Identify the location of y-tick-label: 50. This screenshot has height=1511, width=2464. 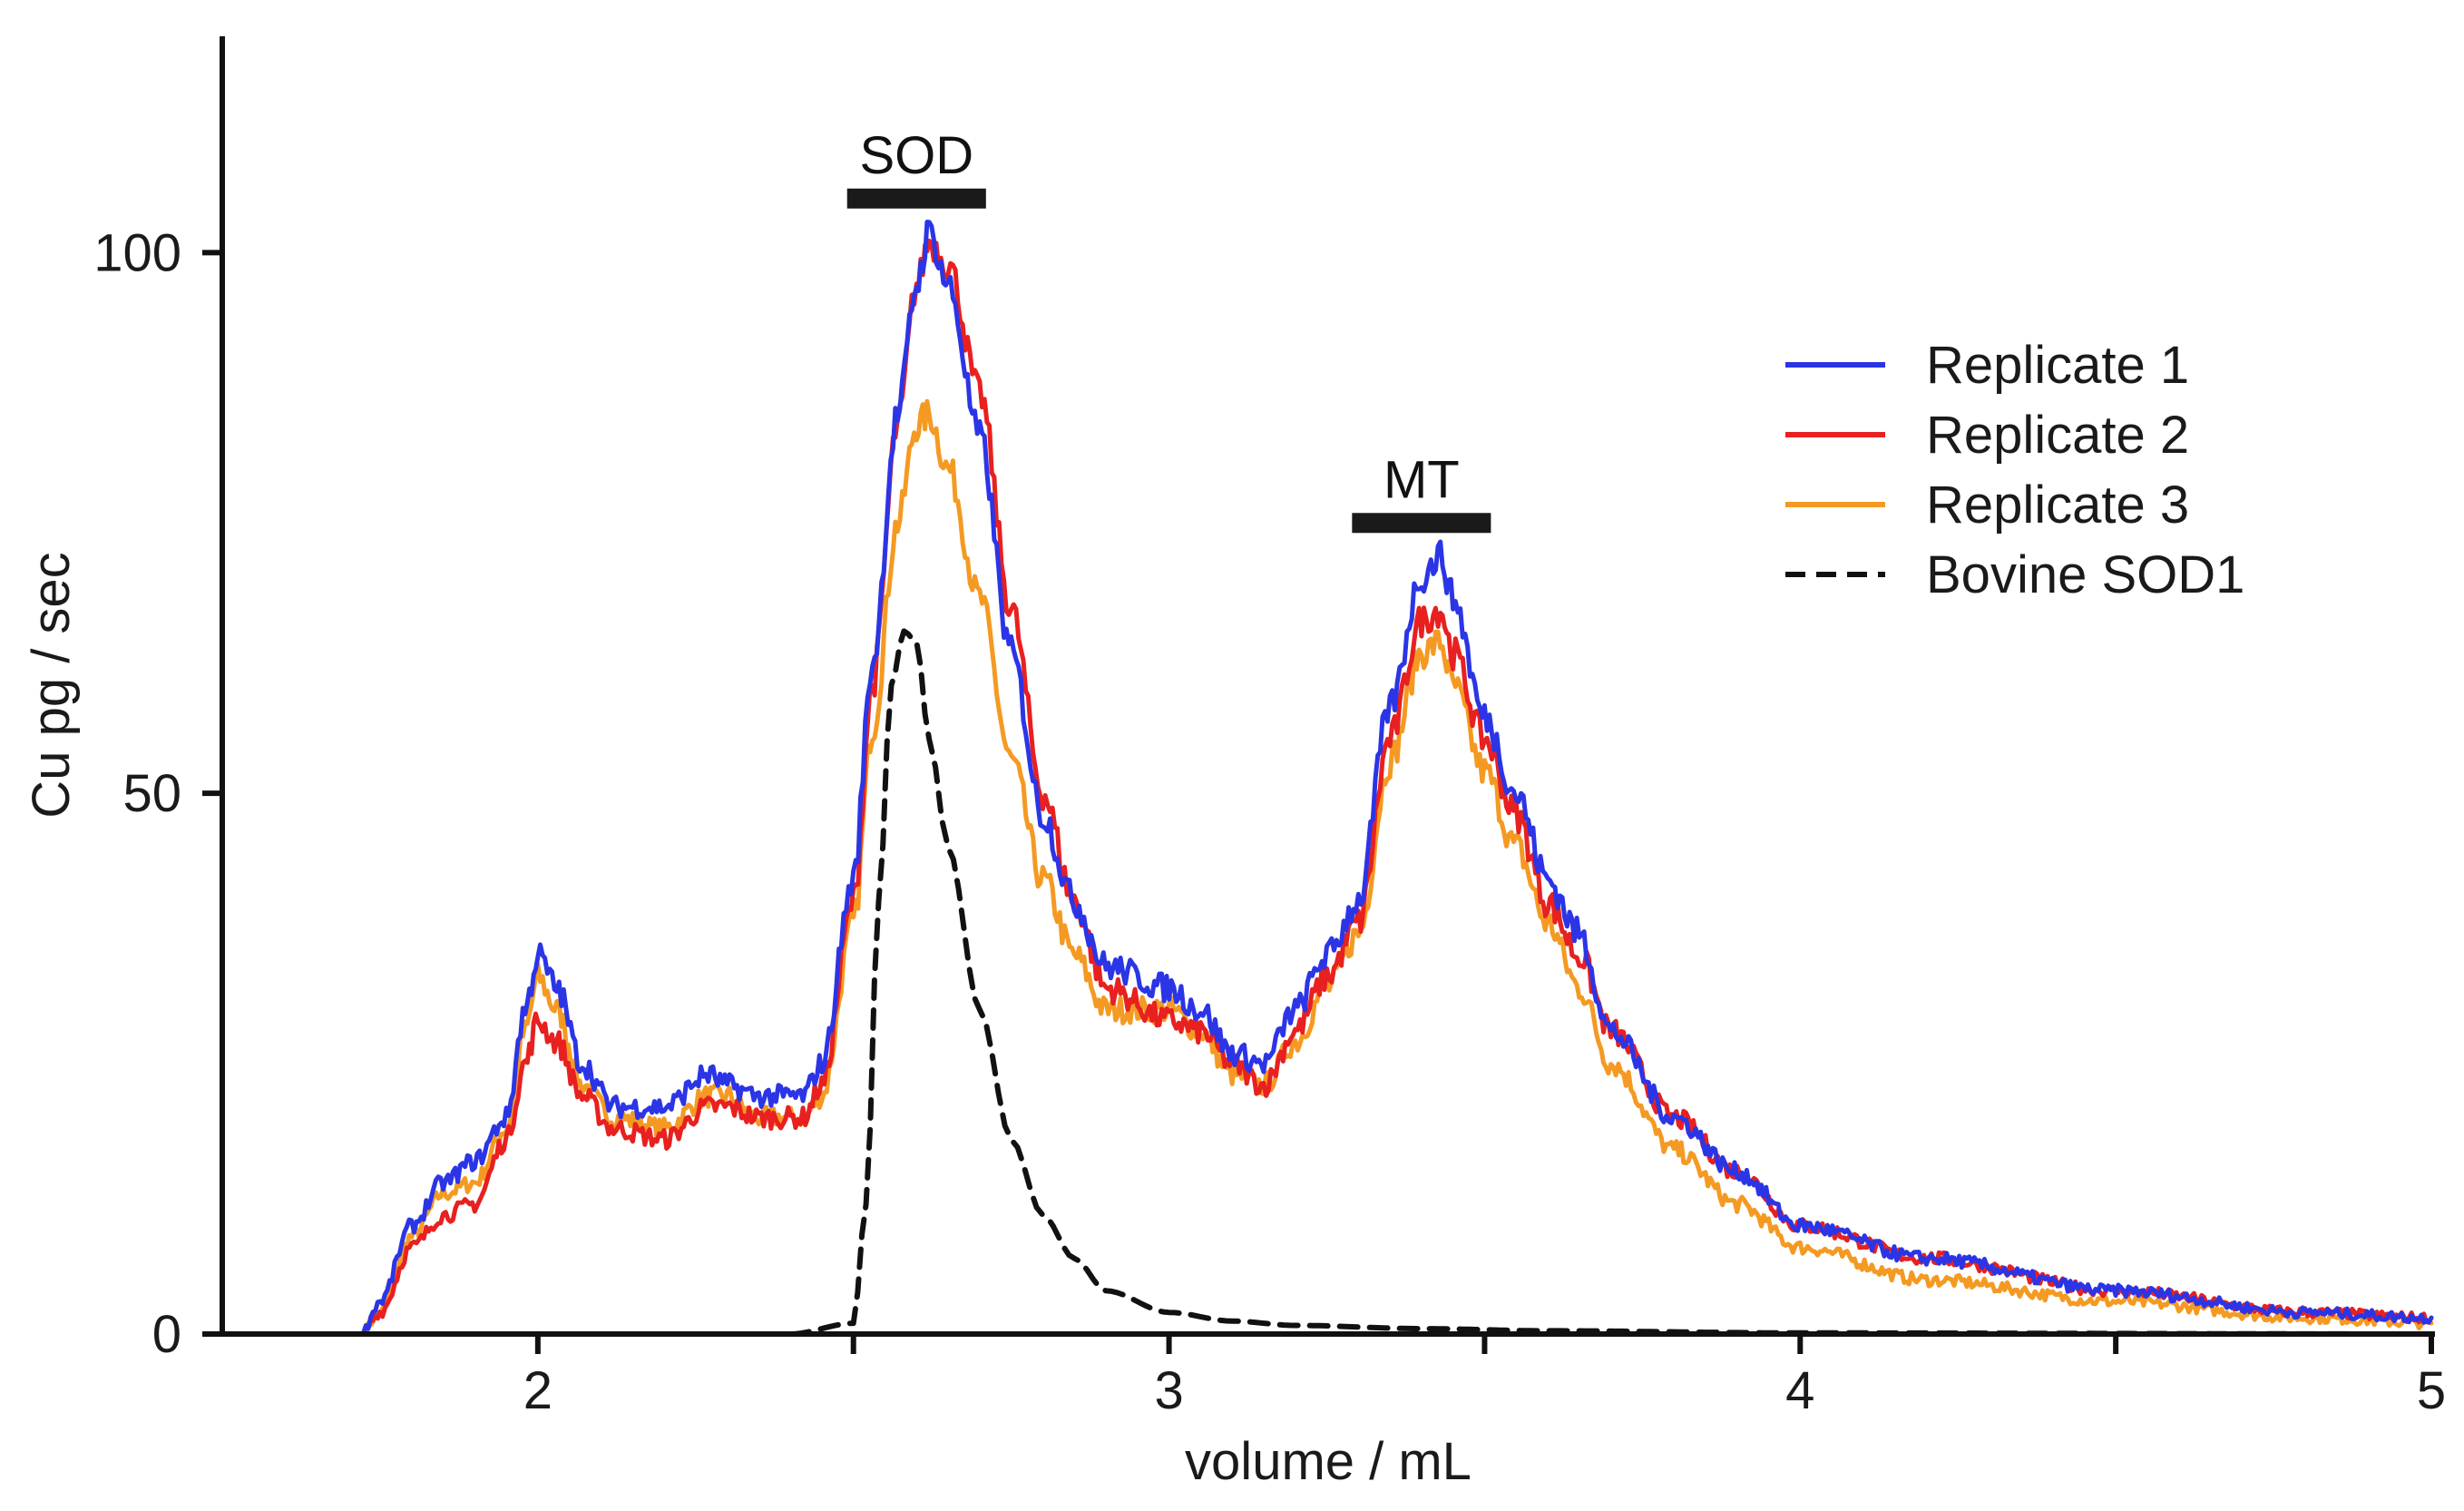
(151, 794).